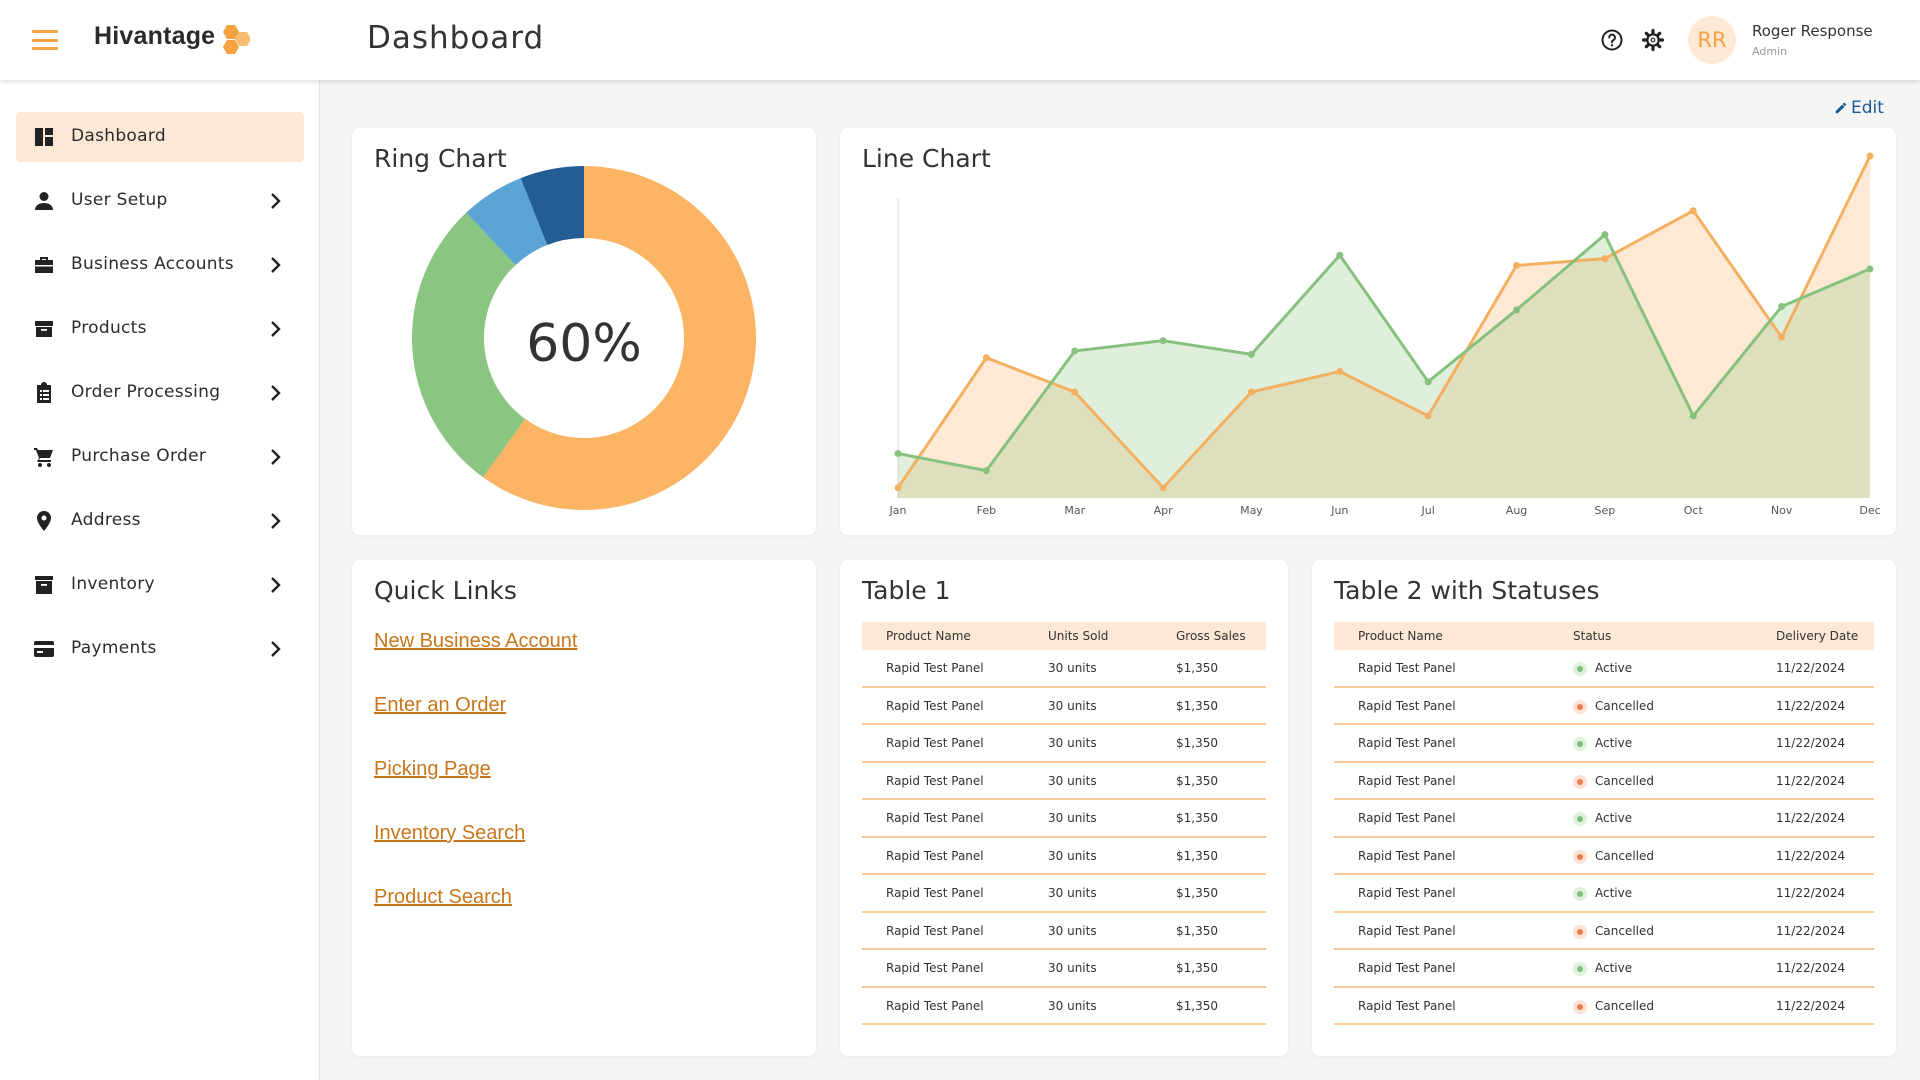 The height and width of the screenshot is (1080, 1920). I want to click on quick-link-product-search: Product Search, so click(443, 897).